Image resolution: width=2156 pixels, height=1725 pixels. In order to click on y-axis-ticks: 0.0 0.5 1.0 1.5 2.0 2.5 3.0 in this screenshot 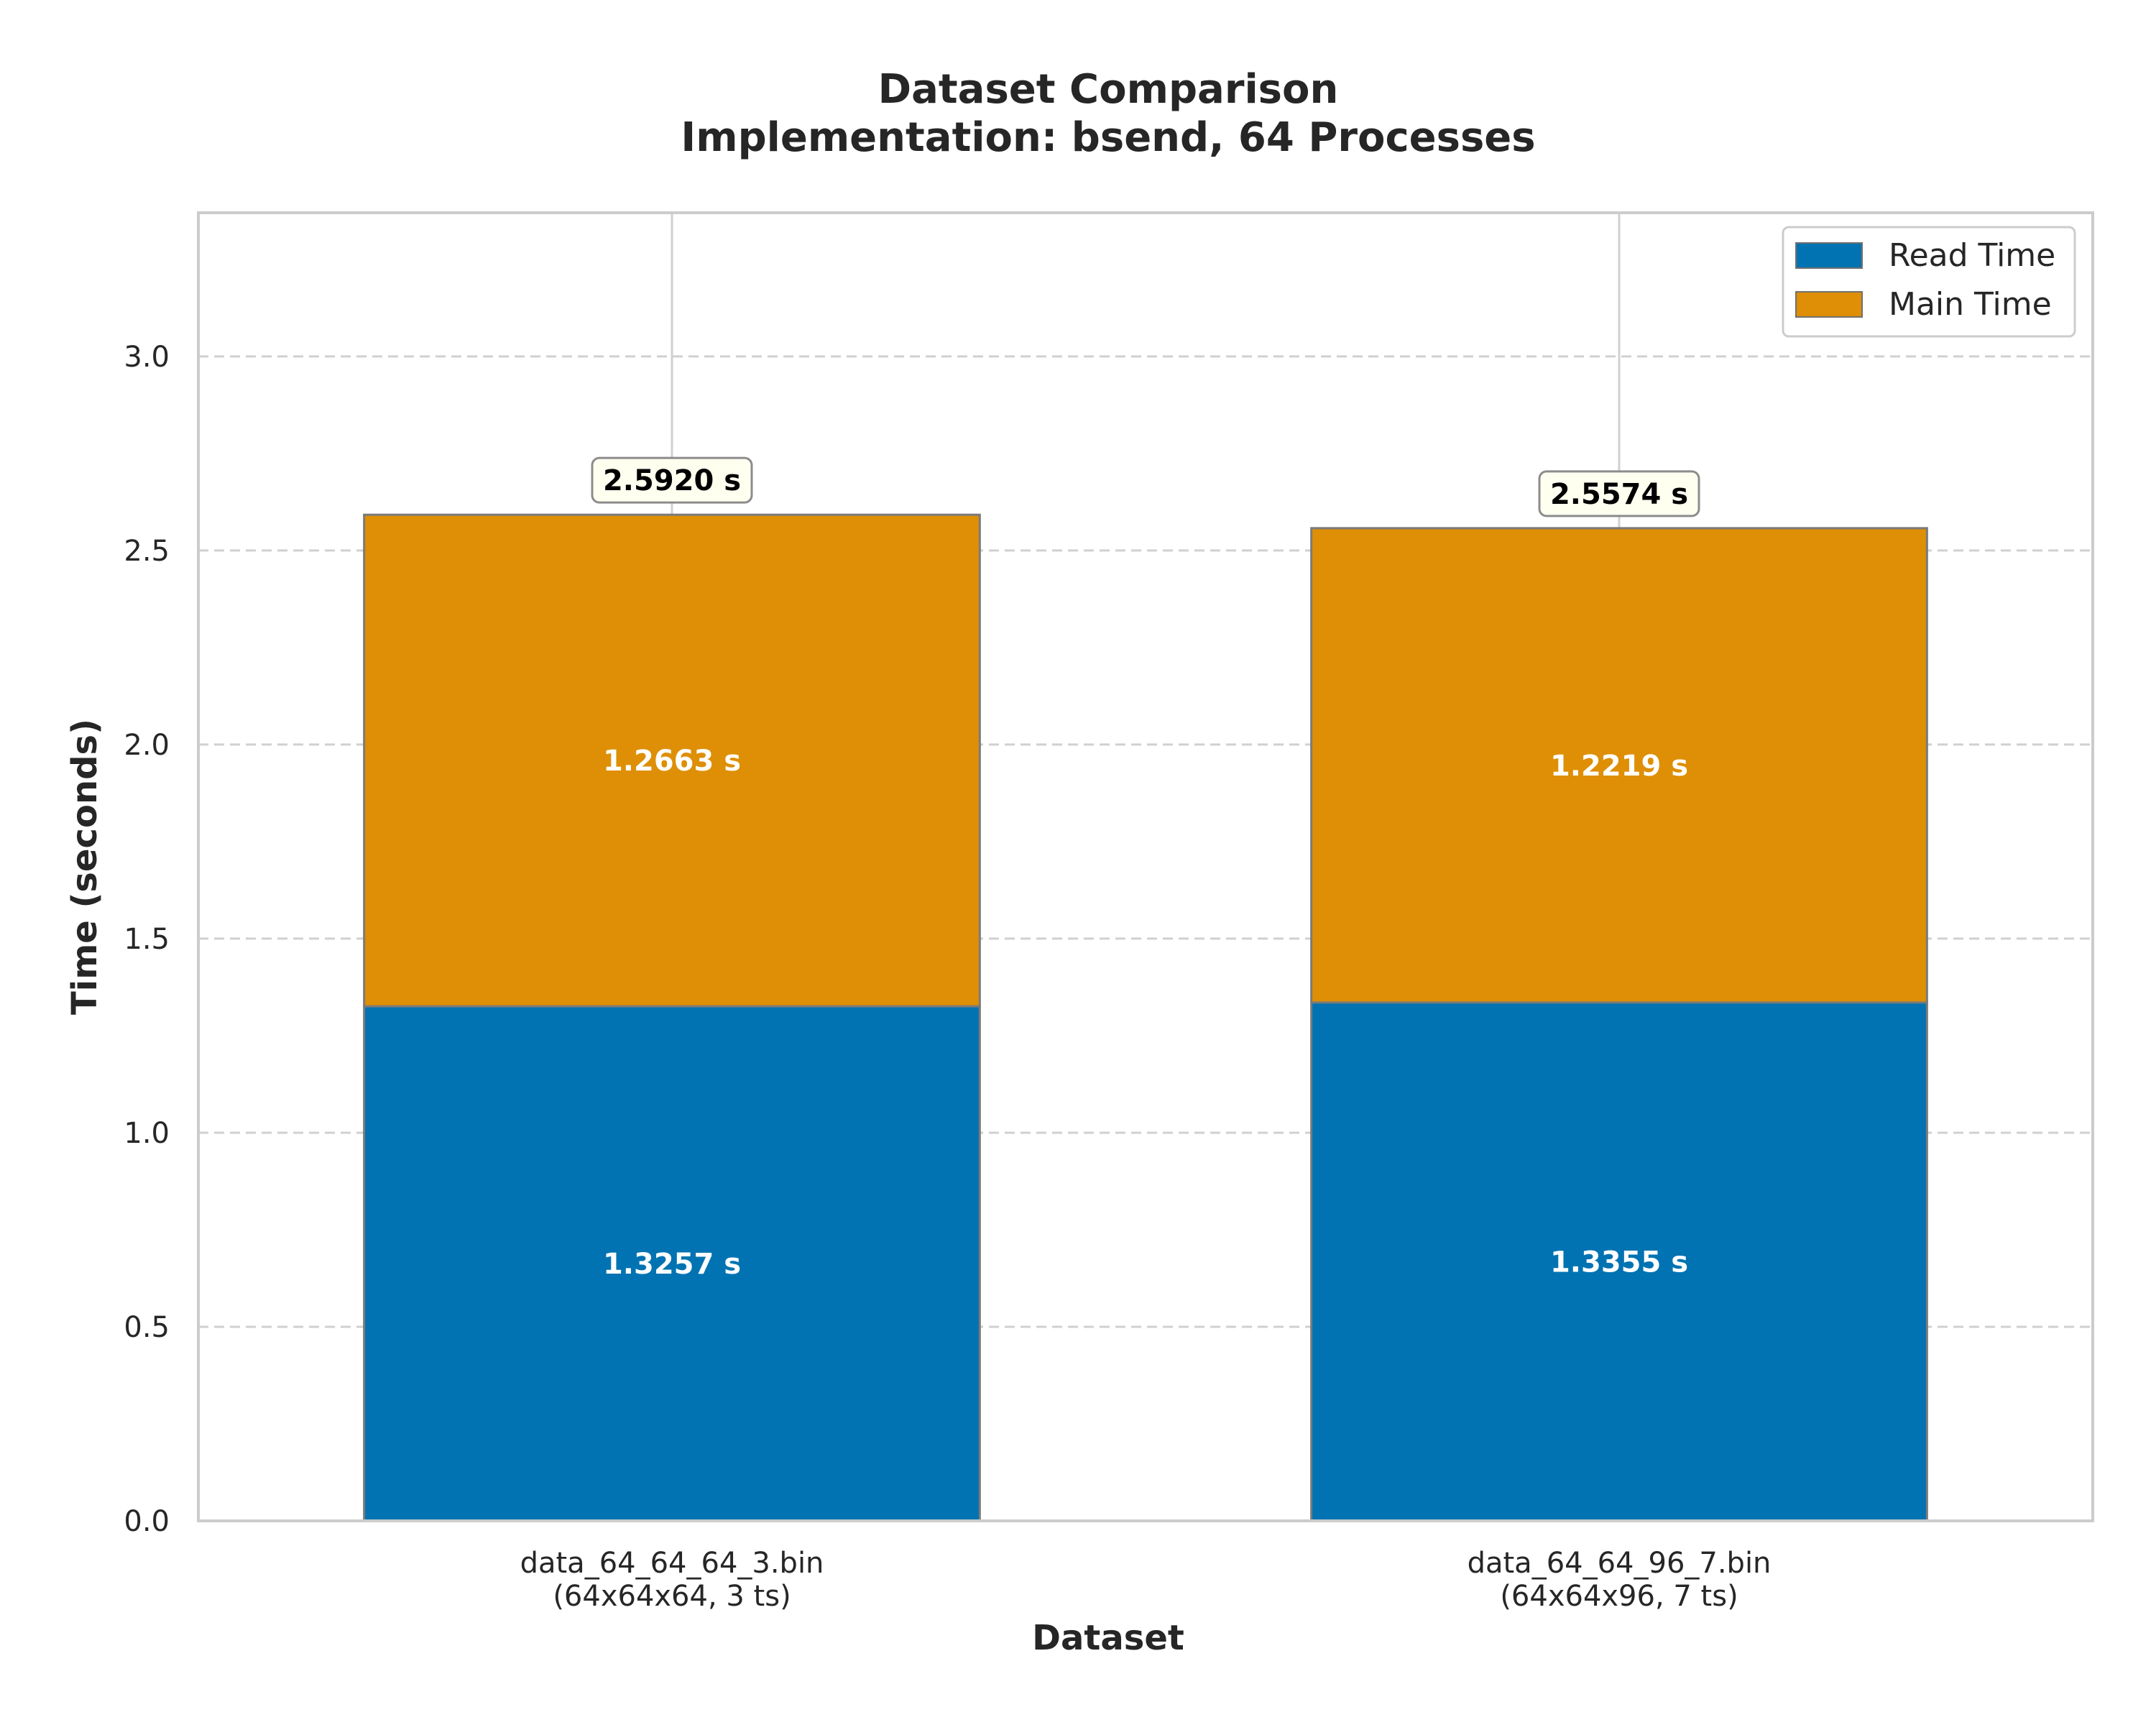, I will do `click(147, 939)`.